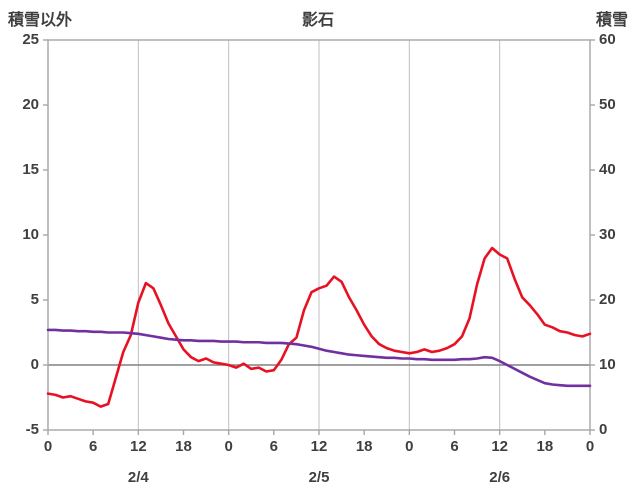 The width and height of the screenshot is (636, 501). I want to click on svg-text: 25, so click(30, 39).